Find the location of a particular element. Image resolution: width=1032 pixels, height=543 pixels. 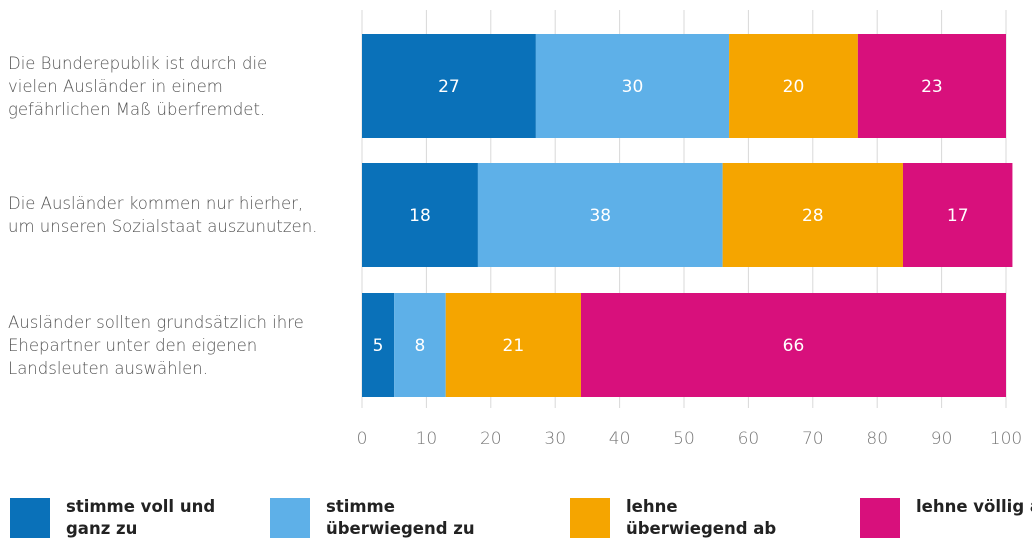

x-tick-label: 80 is located at coordinates (877, 439).